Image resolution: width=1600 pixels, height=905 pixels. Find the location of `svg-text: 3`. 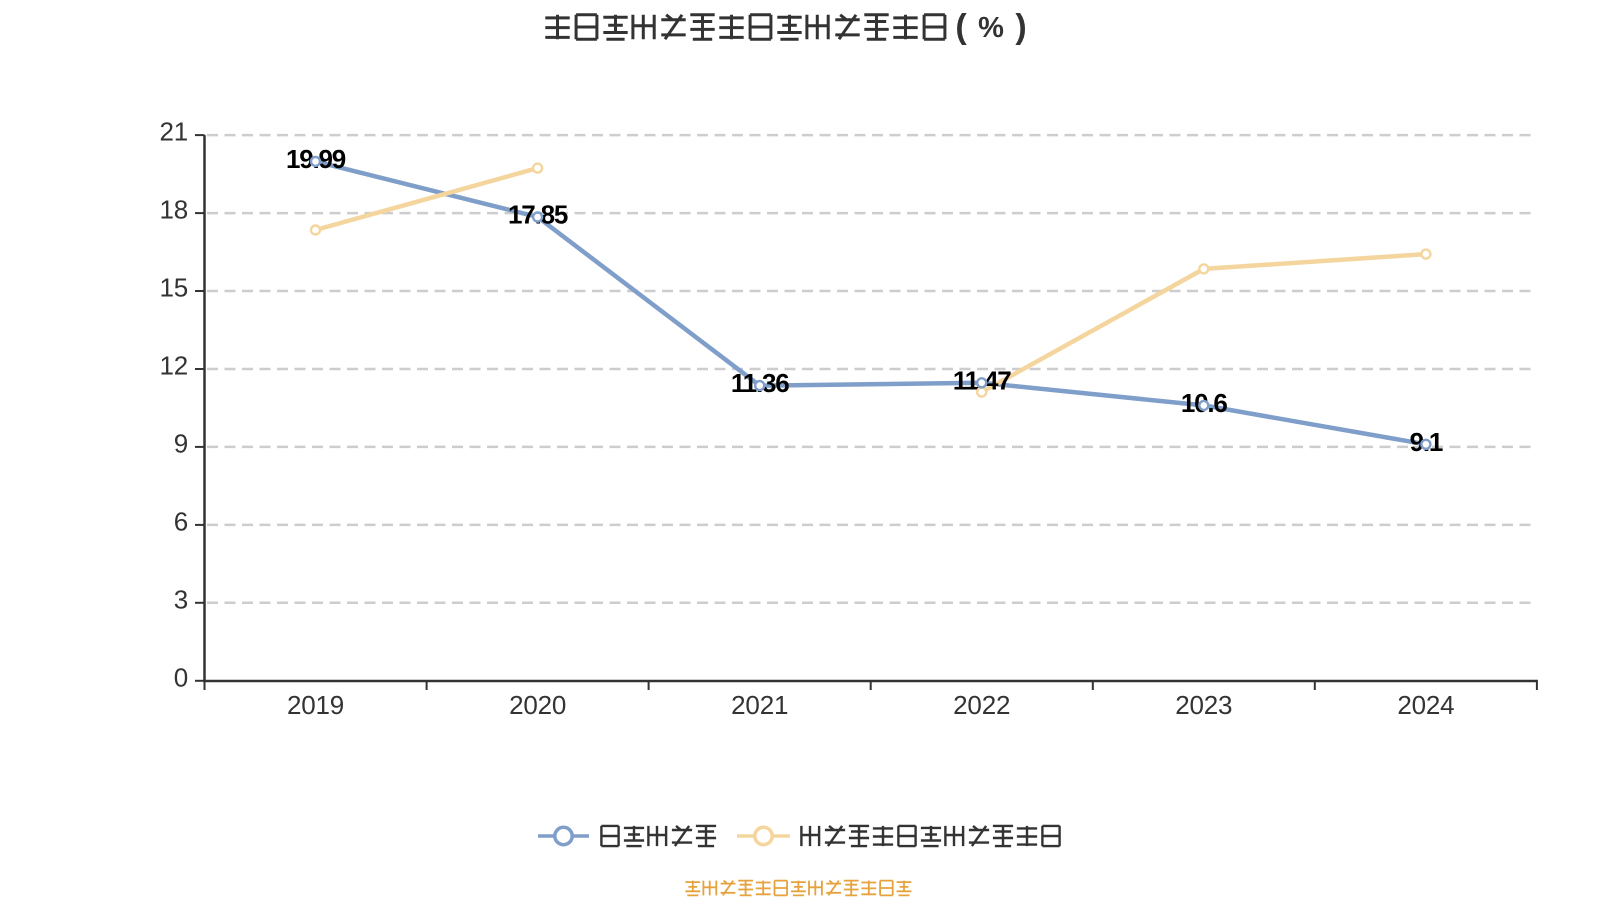

svg-text: 3 is located at coordinates (181, 599).